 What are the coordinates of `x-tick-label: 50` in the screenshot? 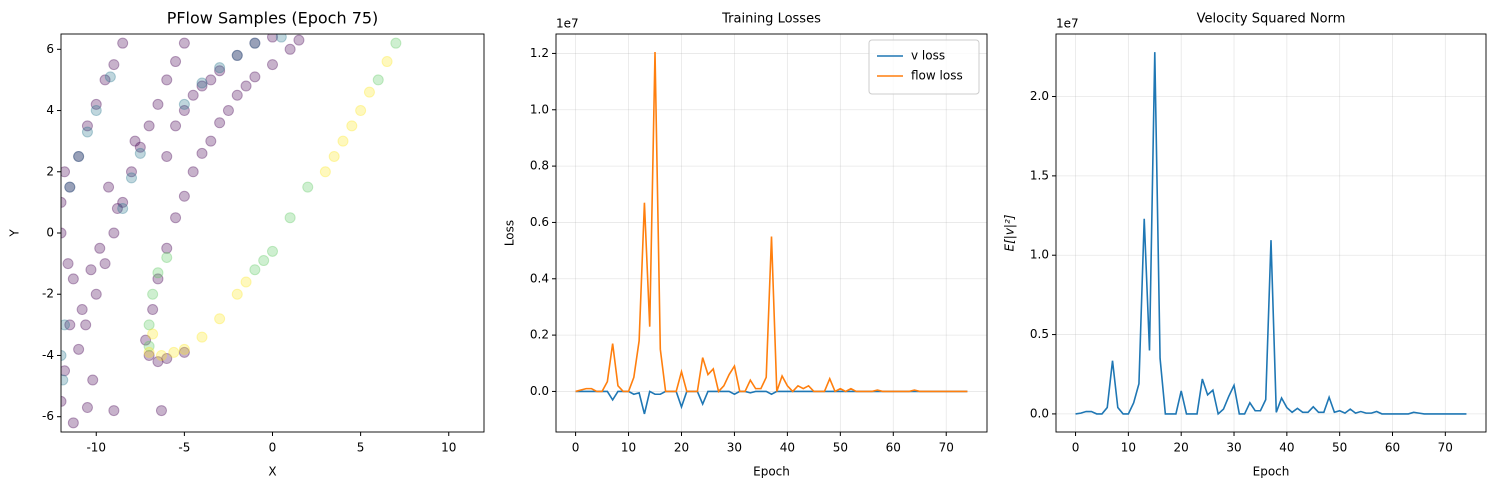 It's located at (840, 448).